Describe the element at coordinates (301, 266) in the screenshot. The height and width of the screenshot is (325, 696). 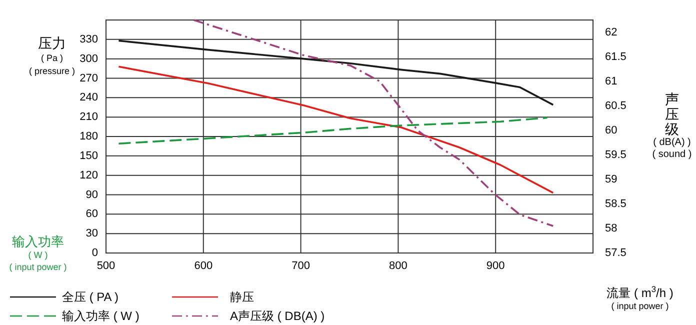
I see `x-tick-label: 700` at that location.